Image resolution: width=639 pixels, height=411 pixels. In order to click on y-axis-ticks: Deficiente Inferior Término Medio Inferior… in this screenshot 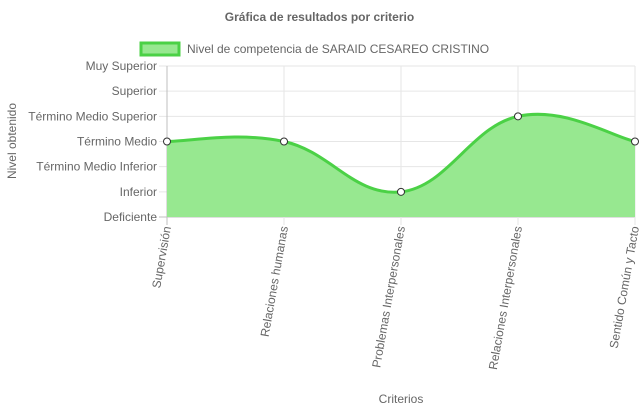, I will do `click(92, 141)`.